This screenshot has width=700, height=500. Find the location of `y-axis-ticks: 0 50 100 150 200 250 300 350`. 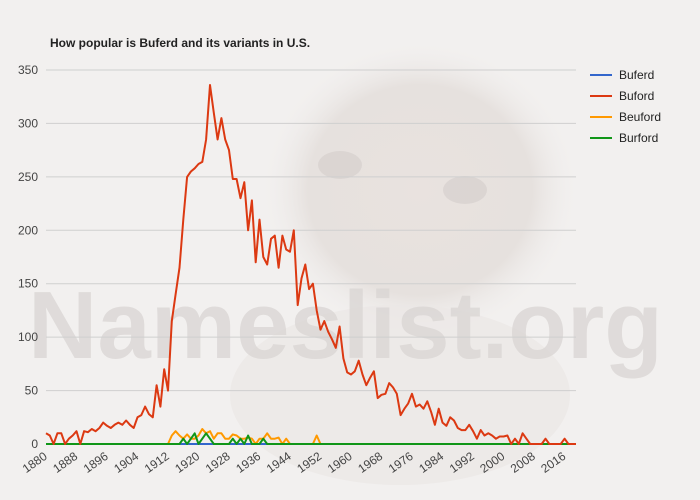

y-axis-ticks: 0 50 100 150 200 250 300 350 is located at coordinates (28, 257).